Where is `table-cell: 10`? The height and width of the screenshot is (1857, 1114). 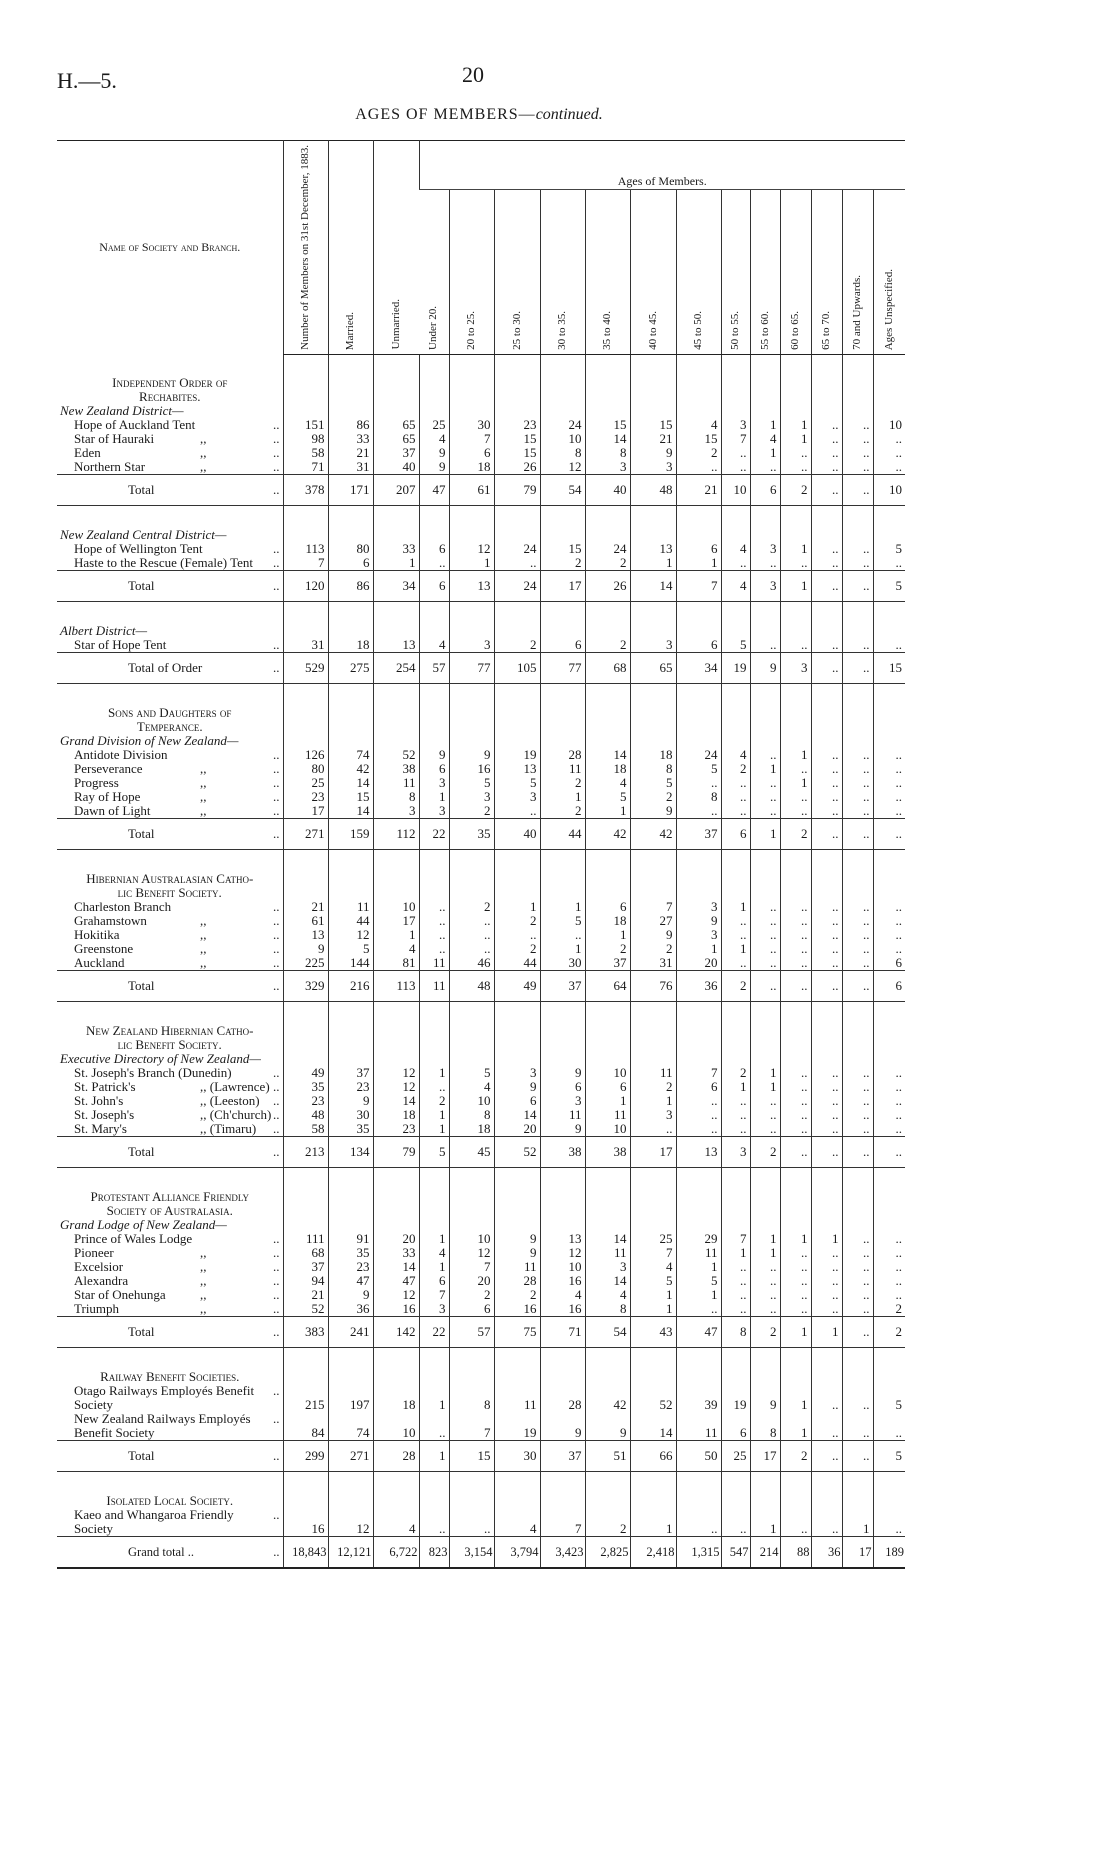
table-cell: 10 is located at coordinates (562, 1267).